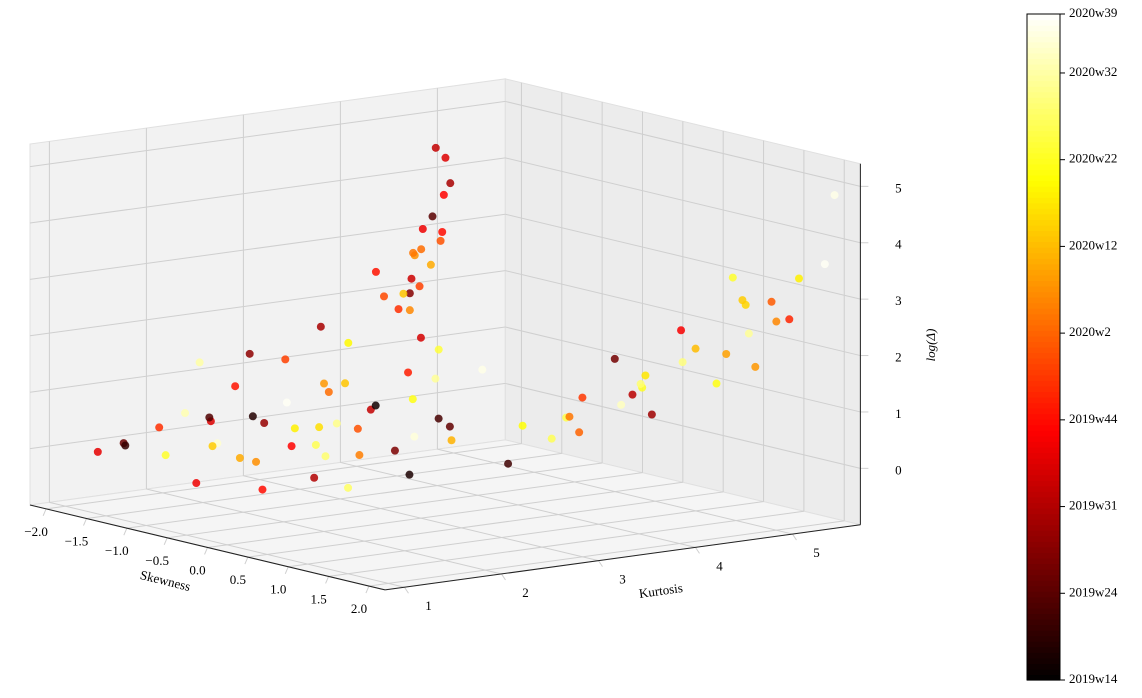  What do you see at coordinates (1093, 591) in the screenshot?
I see `colorbar-tick-label: 2019w24` at bounding box center [1093, 591].